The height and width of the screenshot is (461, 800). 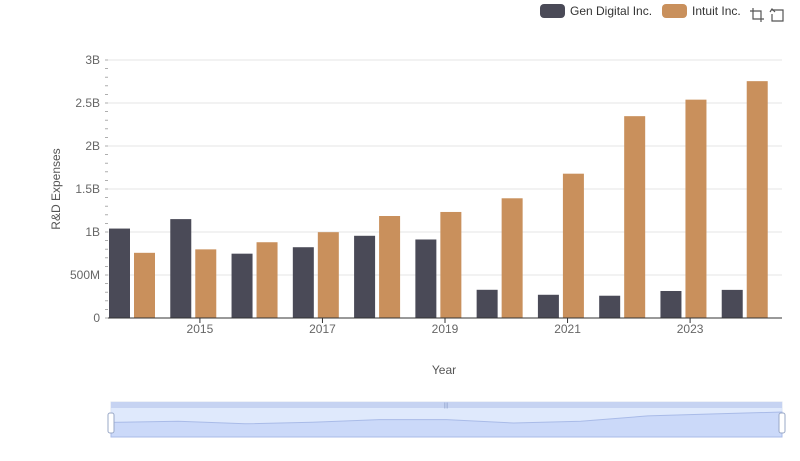 I want to click on bar-gen-digital-2018, so click(x=365, y=276).